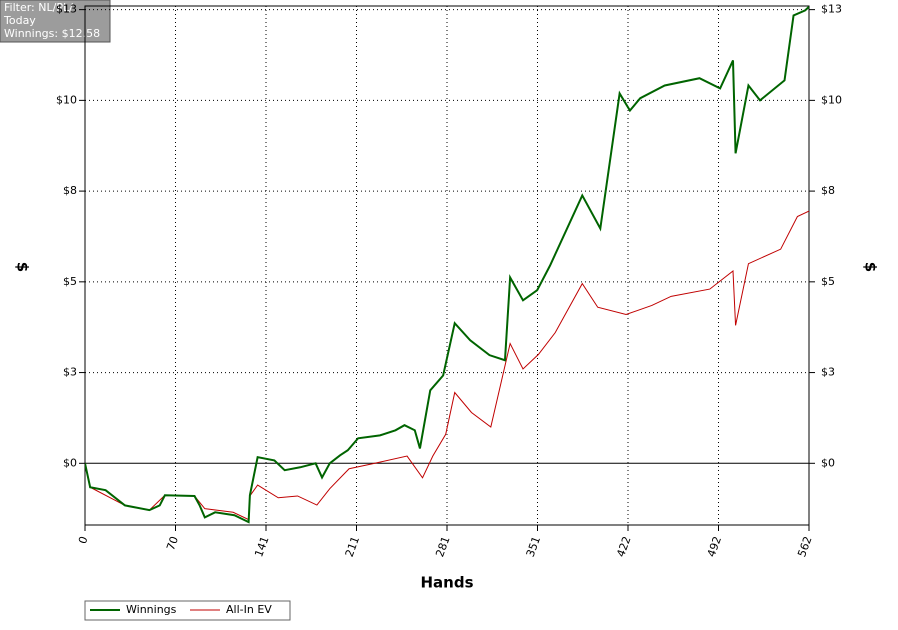 This screenshot has width=898, height=630. Describe the element at coordinates (804, 547) in the screenshot. I see `x-tick-label: 562` at that location.